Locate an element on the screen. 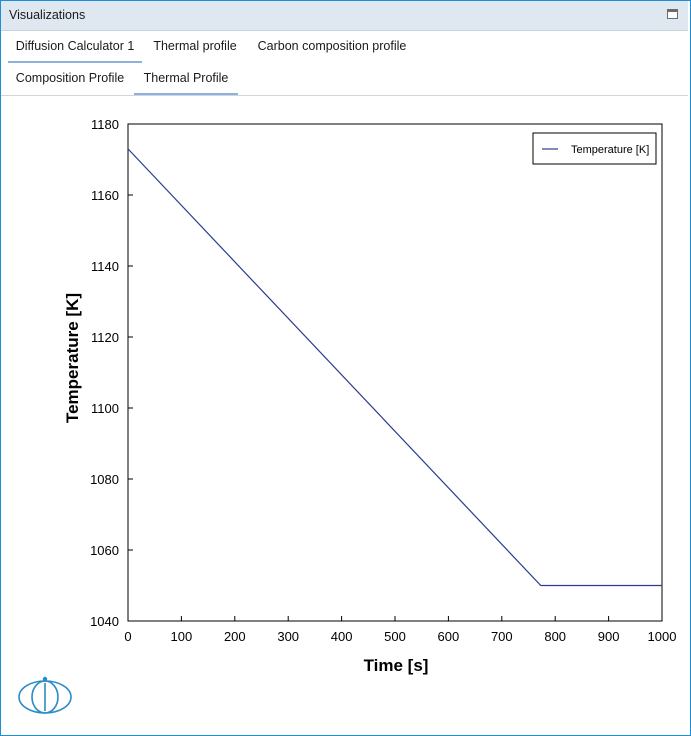 The image size is (691, 736). x-tick-label: 800 is located at coordinates (555, 636).